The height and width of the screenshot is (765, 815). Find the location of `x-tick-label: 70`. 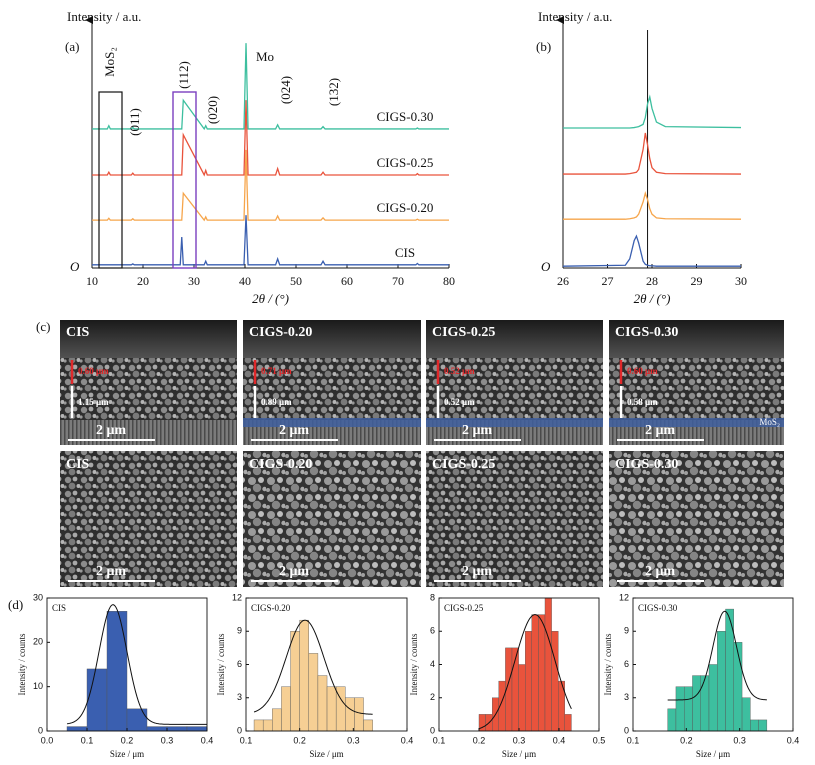

x-tick-label: 70 is located at coordinates (398, 281).